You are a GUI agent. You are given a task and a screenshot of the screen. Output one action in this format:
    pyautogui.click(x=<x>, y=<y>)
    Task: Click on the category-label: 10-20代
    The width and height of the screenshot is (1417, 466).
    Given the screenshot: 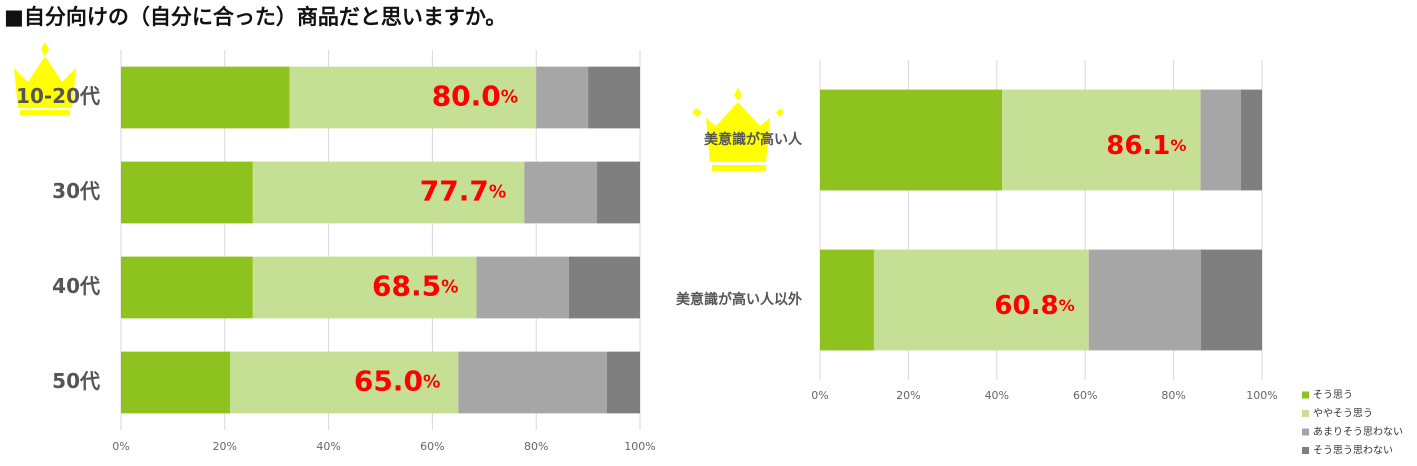 What is the action you would take?
    pyautogui.click(x=58, y=96)
    